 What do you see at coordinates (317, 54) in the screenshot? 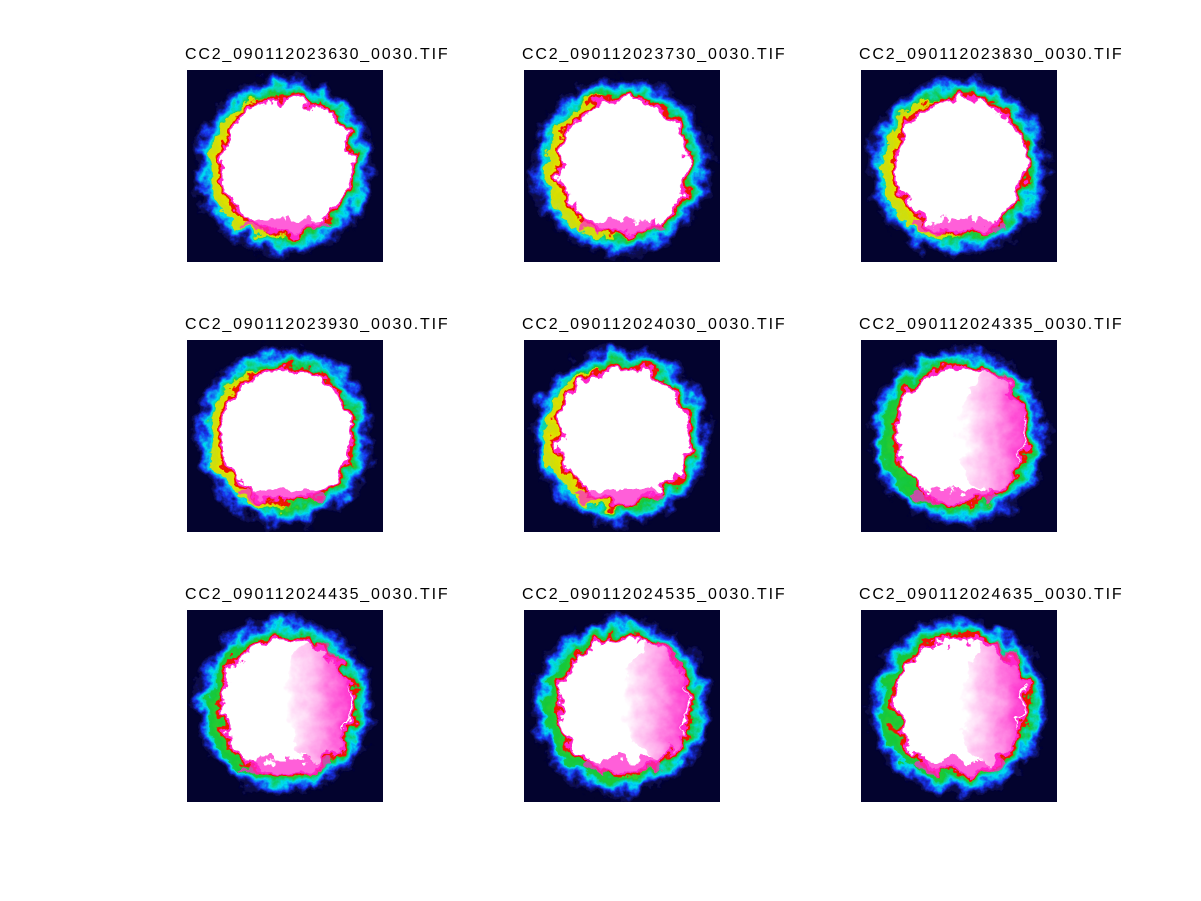
I see `subplot-title: CC2_090112023630_0030.TIF` at bounding box center [317, 54].